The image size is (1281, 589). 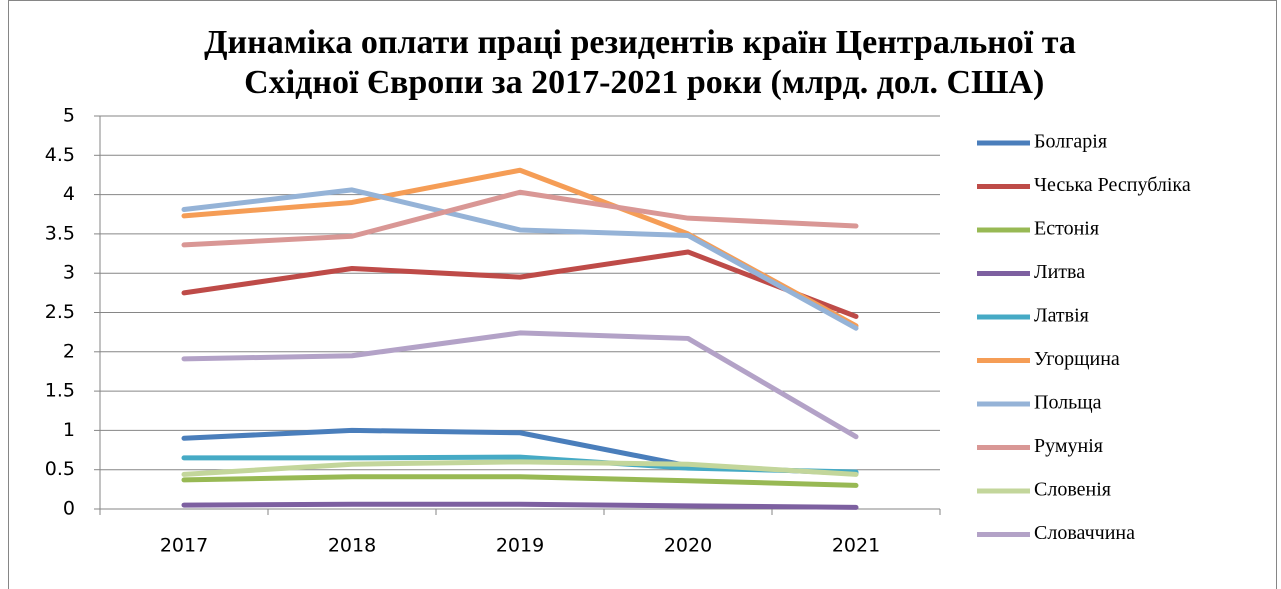 What do you see at coordinates (60, 155) in the screenshot?
I see `y-tick-label: 4.5` at bounding box center [60, 155].